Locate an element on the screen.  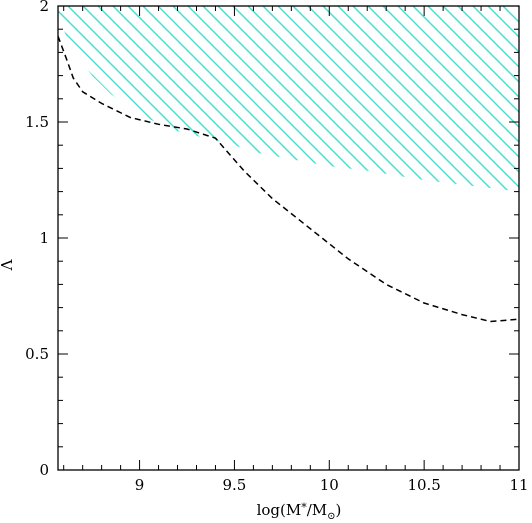
x-tick-label: 11 is located at coordinates (518, 485).